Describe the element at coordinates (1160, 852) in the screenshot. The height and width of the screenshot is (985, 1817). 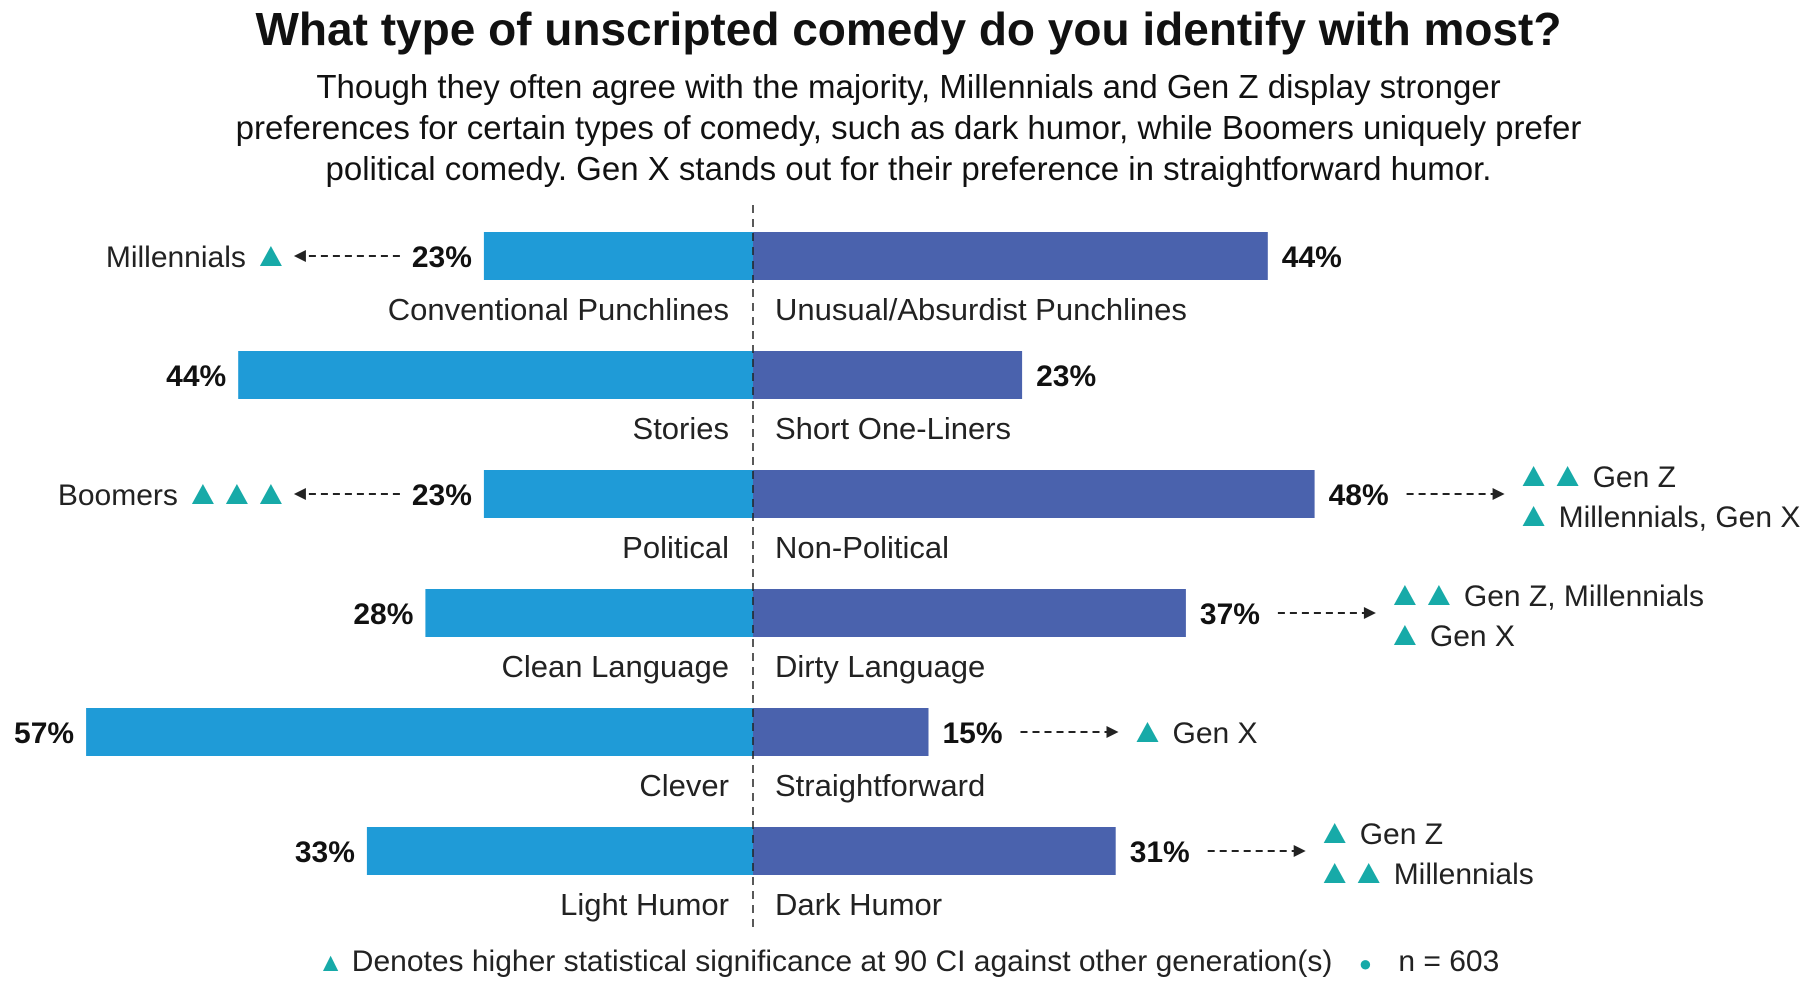
I see `value-label-right: 31%` at that location.